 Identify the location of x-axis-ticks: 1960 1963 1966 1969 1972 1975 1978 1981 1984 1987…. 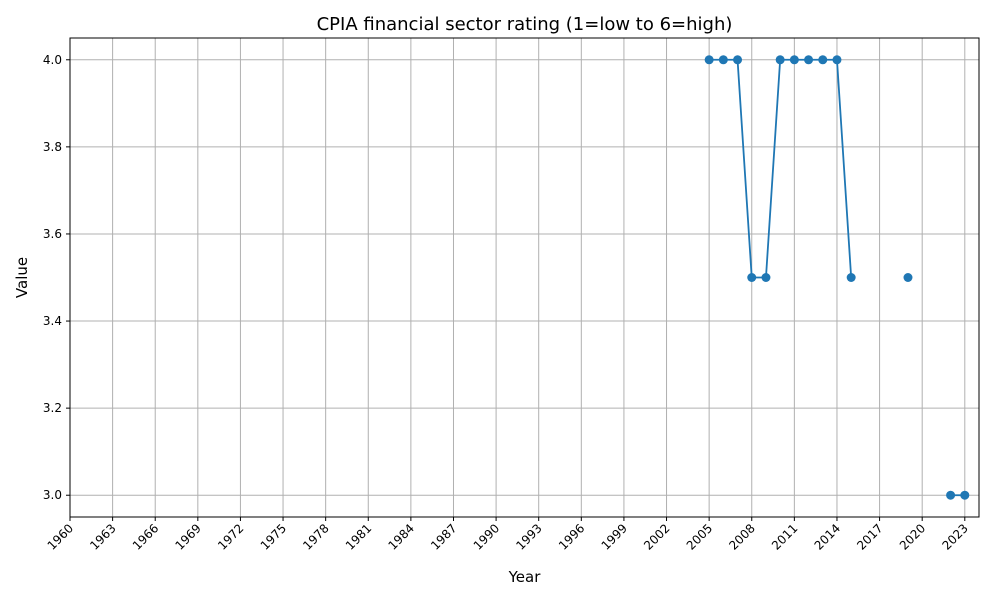
(508, 535).